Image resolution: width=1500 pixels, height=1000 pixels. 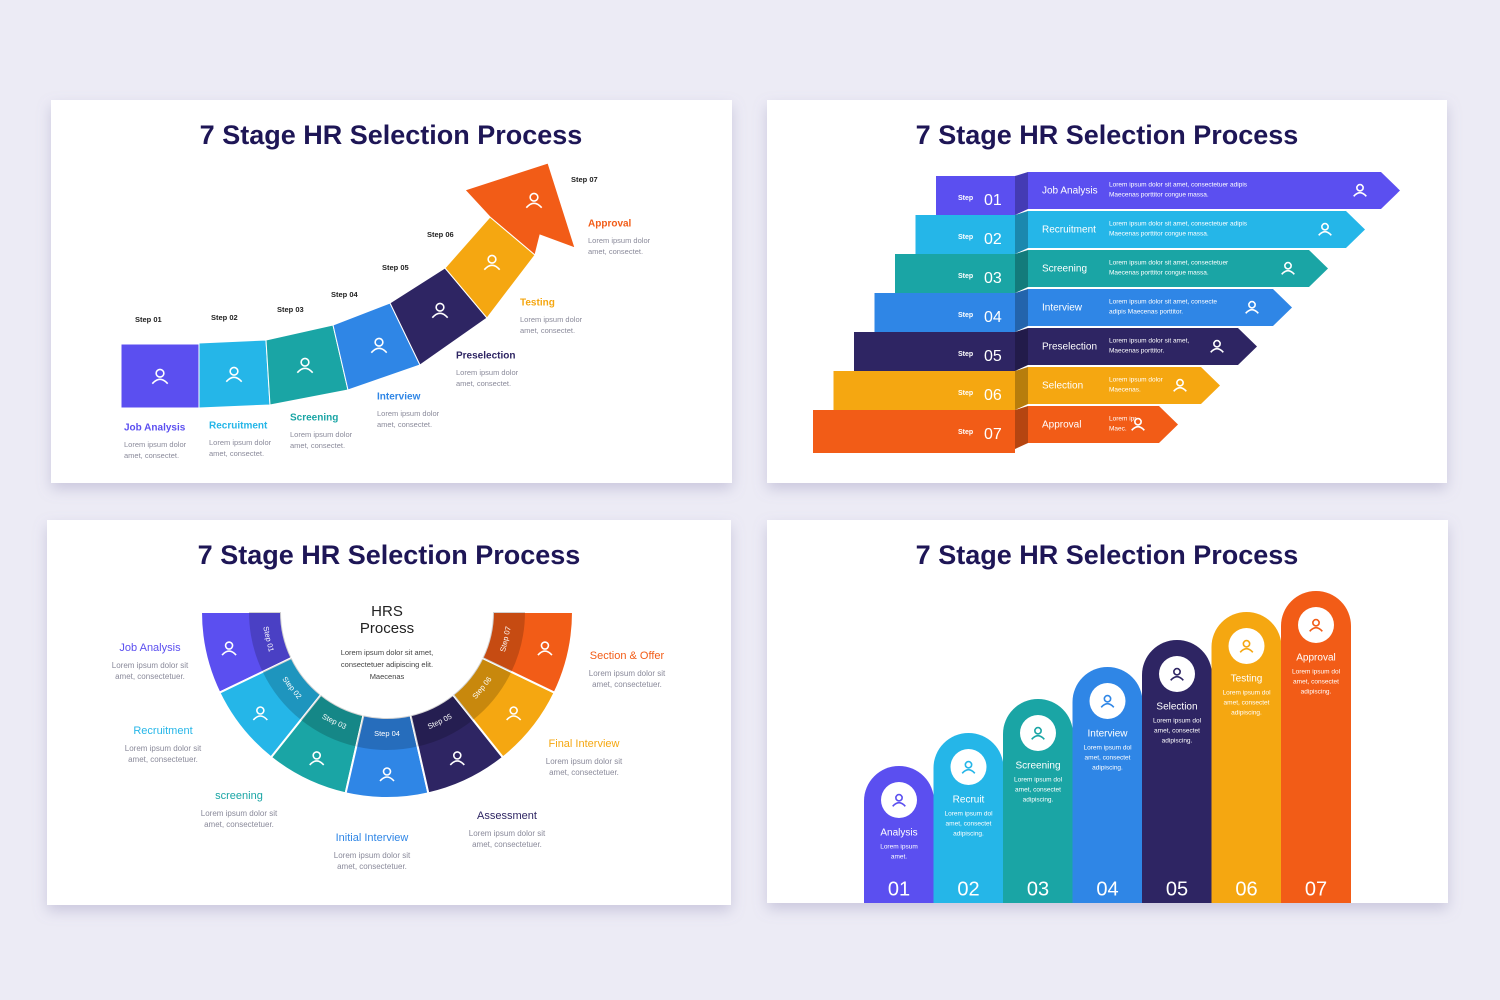 I want to click on step-name: screening, so click(x=239, y=796).